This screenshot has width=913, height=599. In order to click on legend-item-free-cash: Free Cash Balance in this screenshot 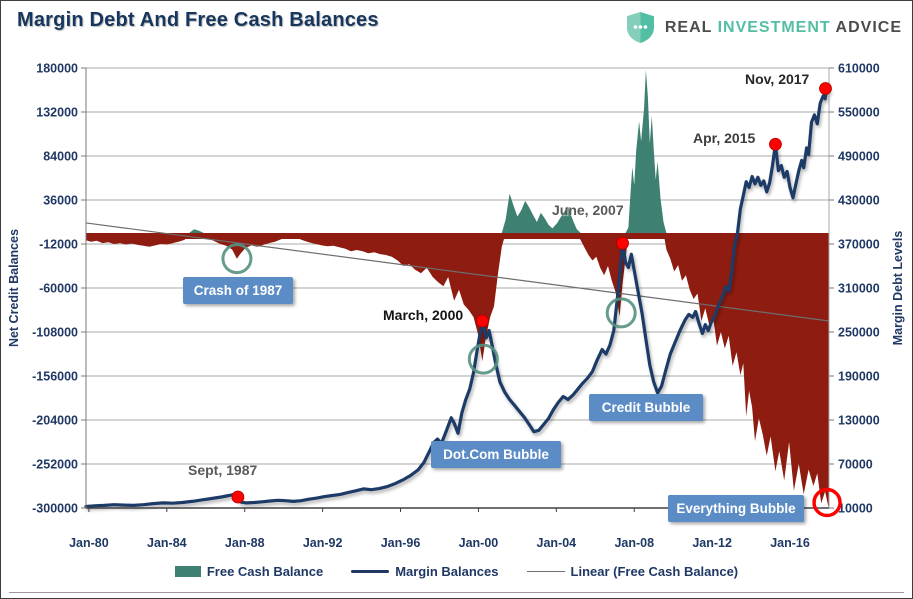, I will do `click(249, 571)`.